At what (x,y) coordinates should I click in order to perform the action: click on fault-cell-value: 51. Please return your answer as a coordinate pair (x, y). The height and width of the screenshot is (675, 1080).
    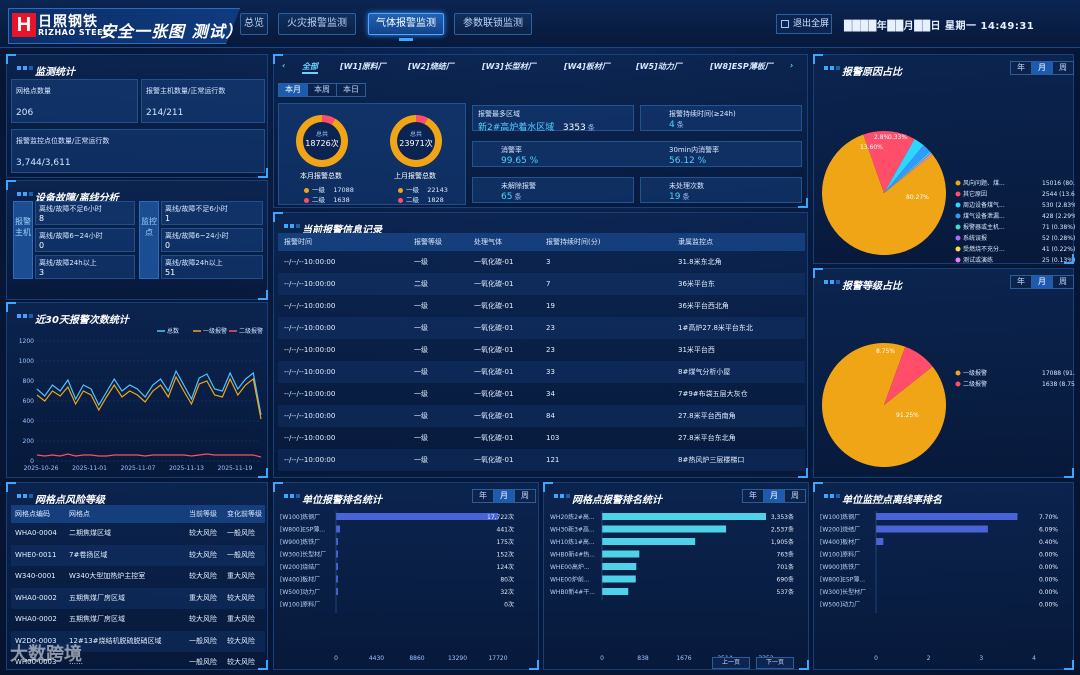
    Looking at the image, I should click on (170, 272).